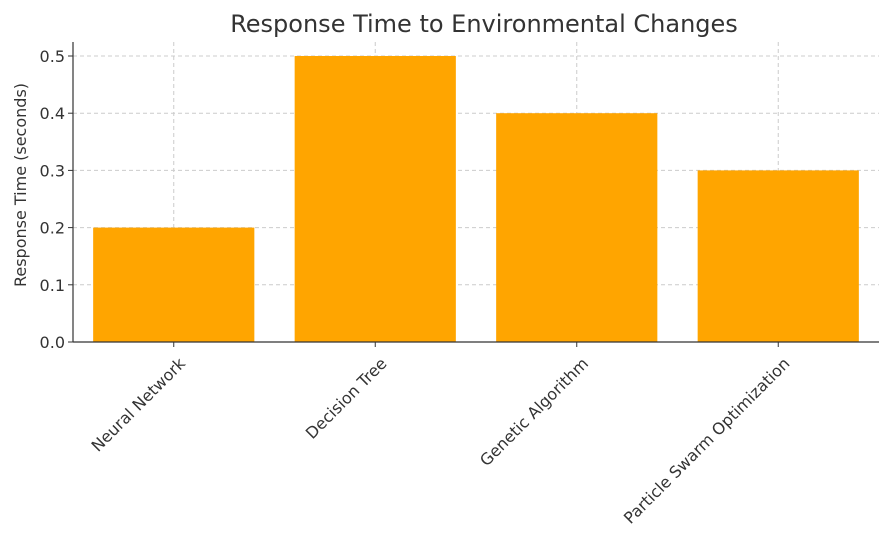  I want to click on x-tick-label: Genetic Algorithm, so click(534, 412).